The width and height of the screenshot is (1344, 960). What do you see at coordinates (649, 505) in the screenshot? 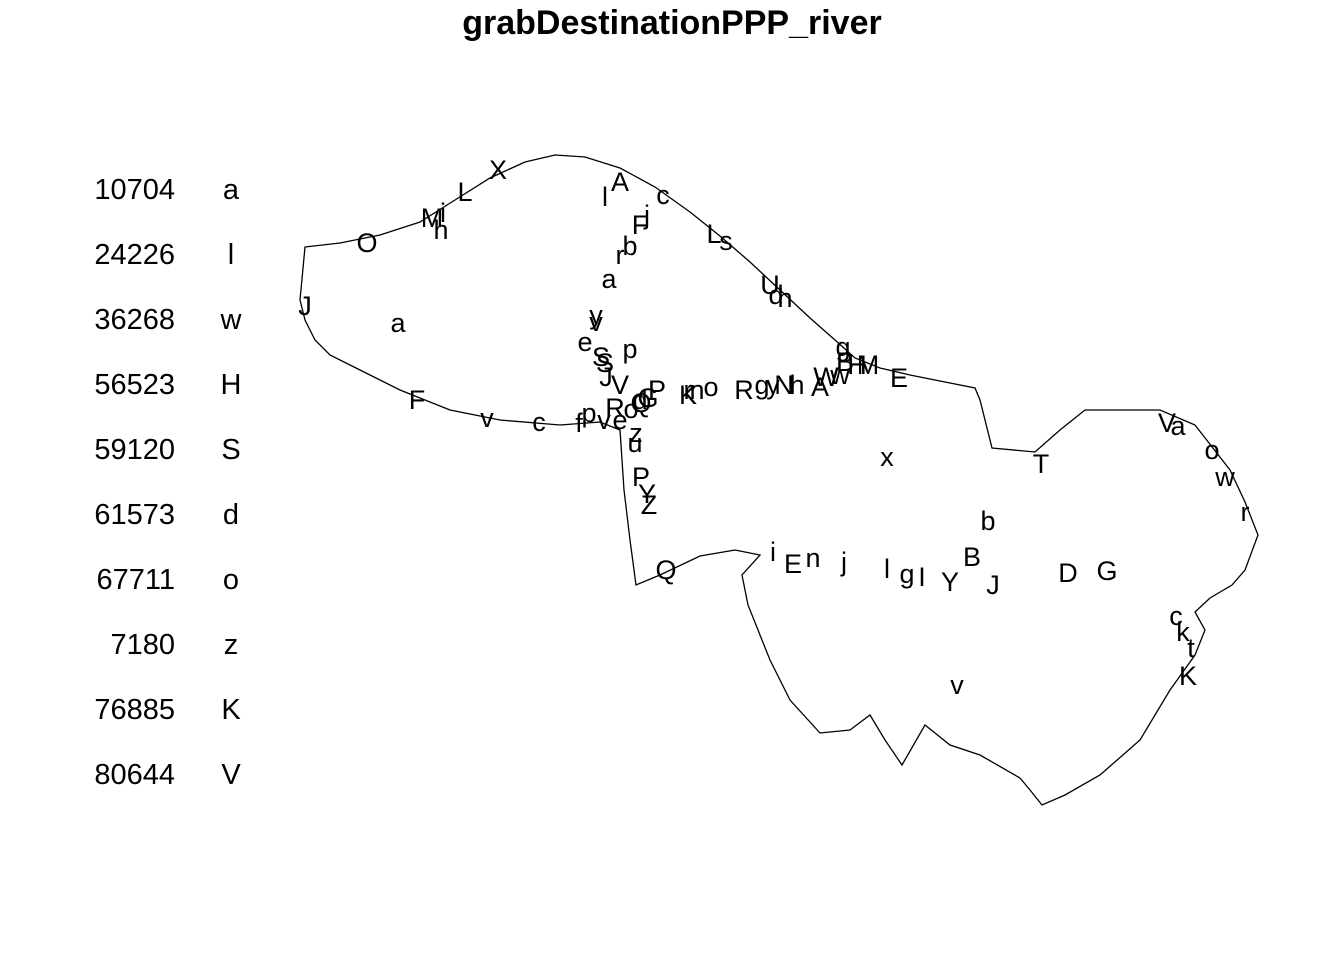
I see `point-label: Z` at bounding box center [649, 505].